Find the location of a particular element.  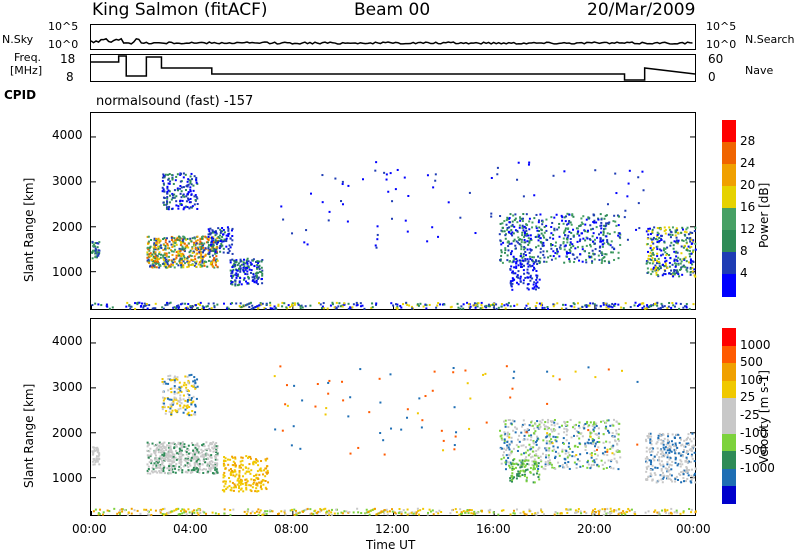

colorbar-tick: -500 is located at coordinates (754, 450).